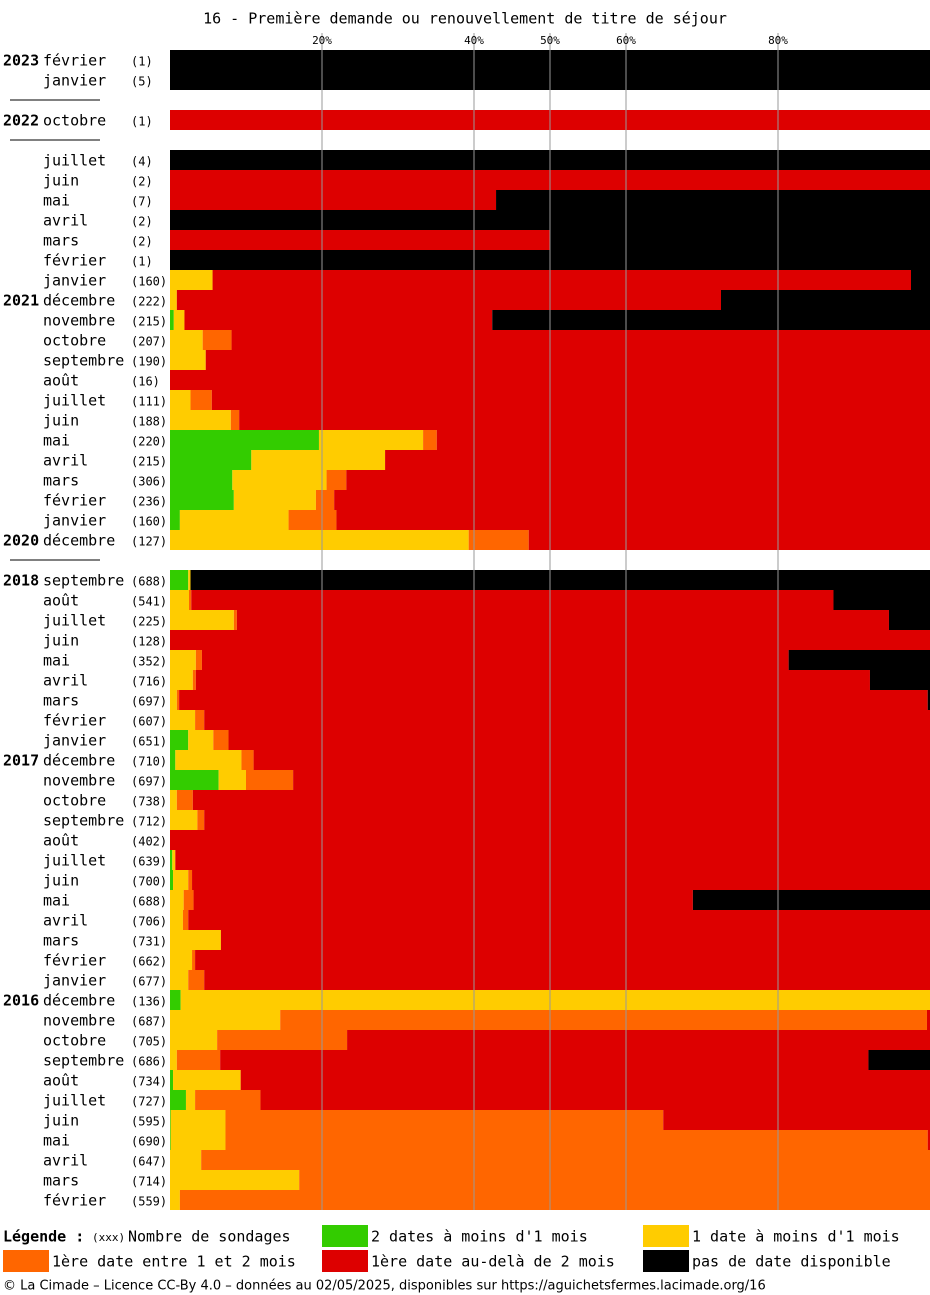 This screenshot has width=930, height=1295. I want to click on count-label: (738), so click(149, 802).